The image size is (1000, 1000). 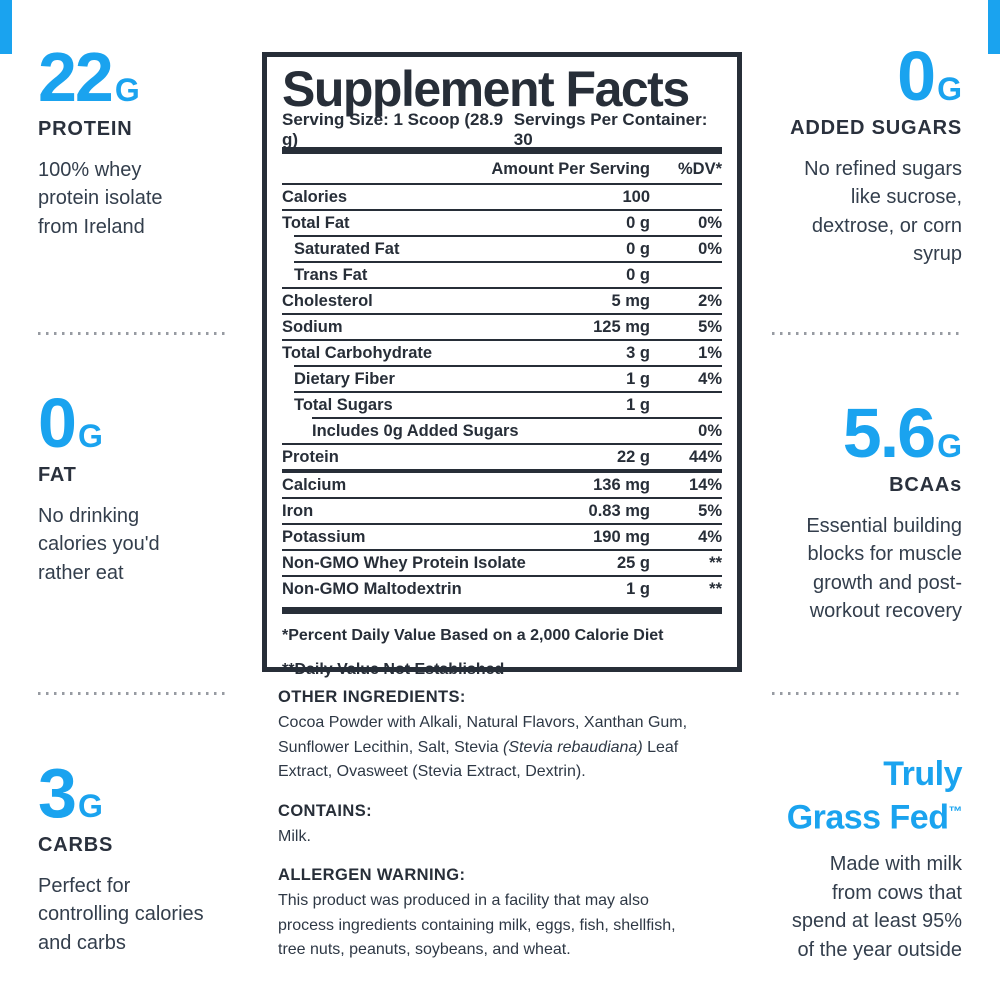 What do you see at coordinates (140, 423) in the screenshot?
I see `fat-grams: 0 G` at bounding box center [140, 423].